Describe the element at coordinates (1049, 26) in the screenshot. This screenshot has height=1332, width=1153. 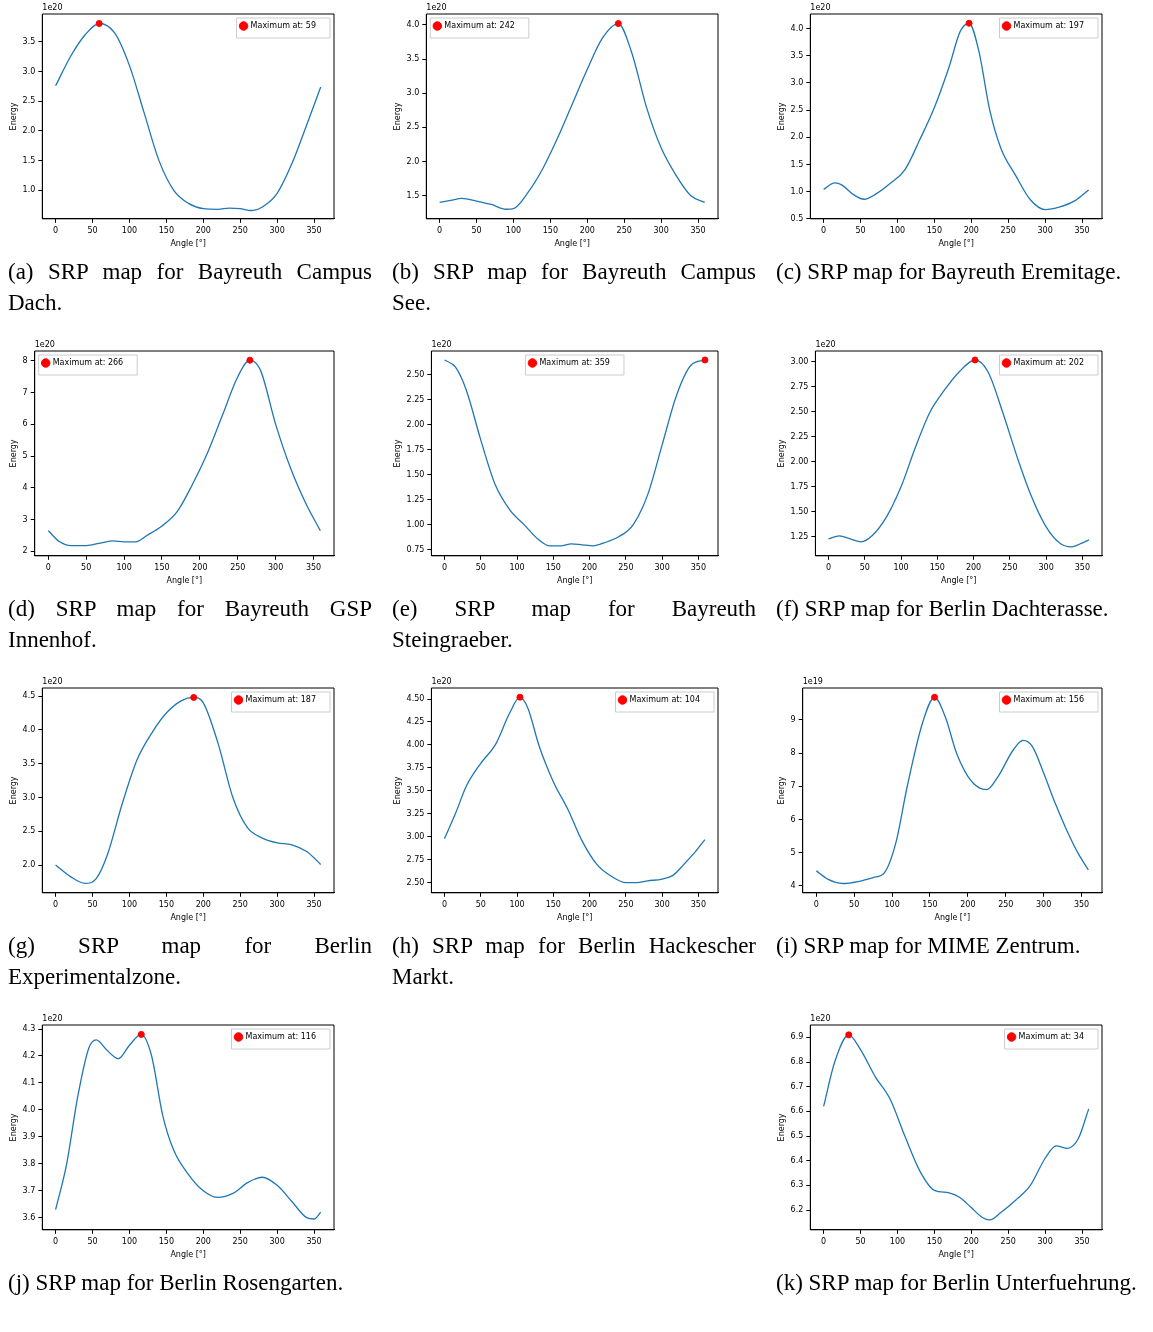
I see `legend-label: Maximum at: 197` at that location.